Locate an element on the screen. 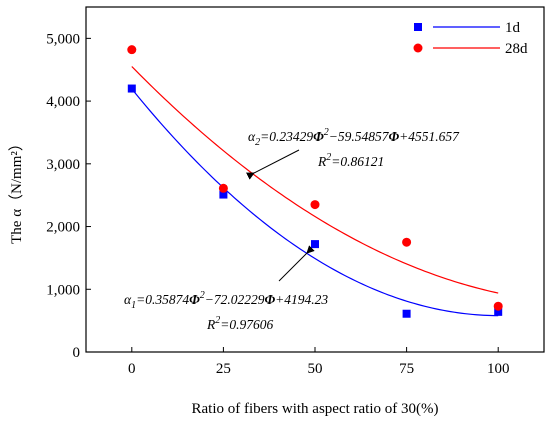 This screenshot has height=423, width=550. y-tick-label: 1,000 is located at coordinates (63, 290).